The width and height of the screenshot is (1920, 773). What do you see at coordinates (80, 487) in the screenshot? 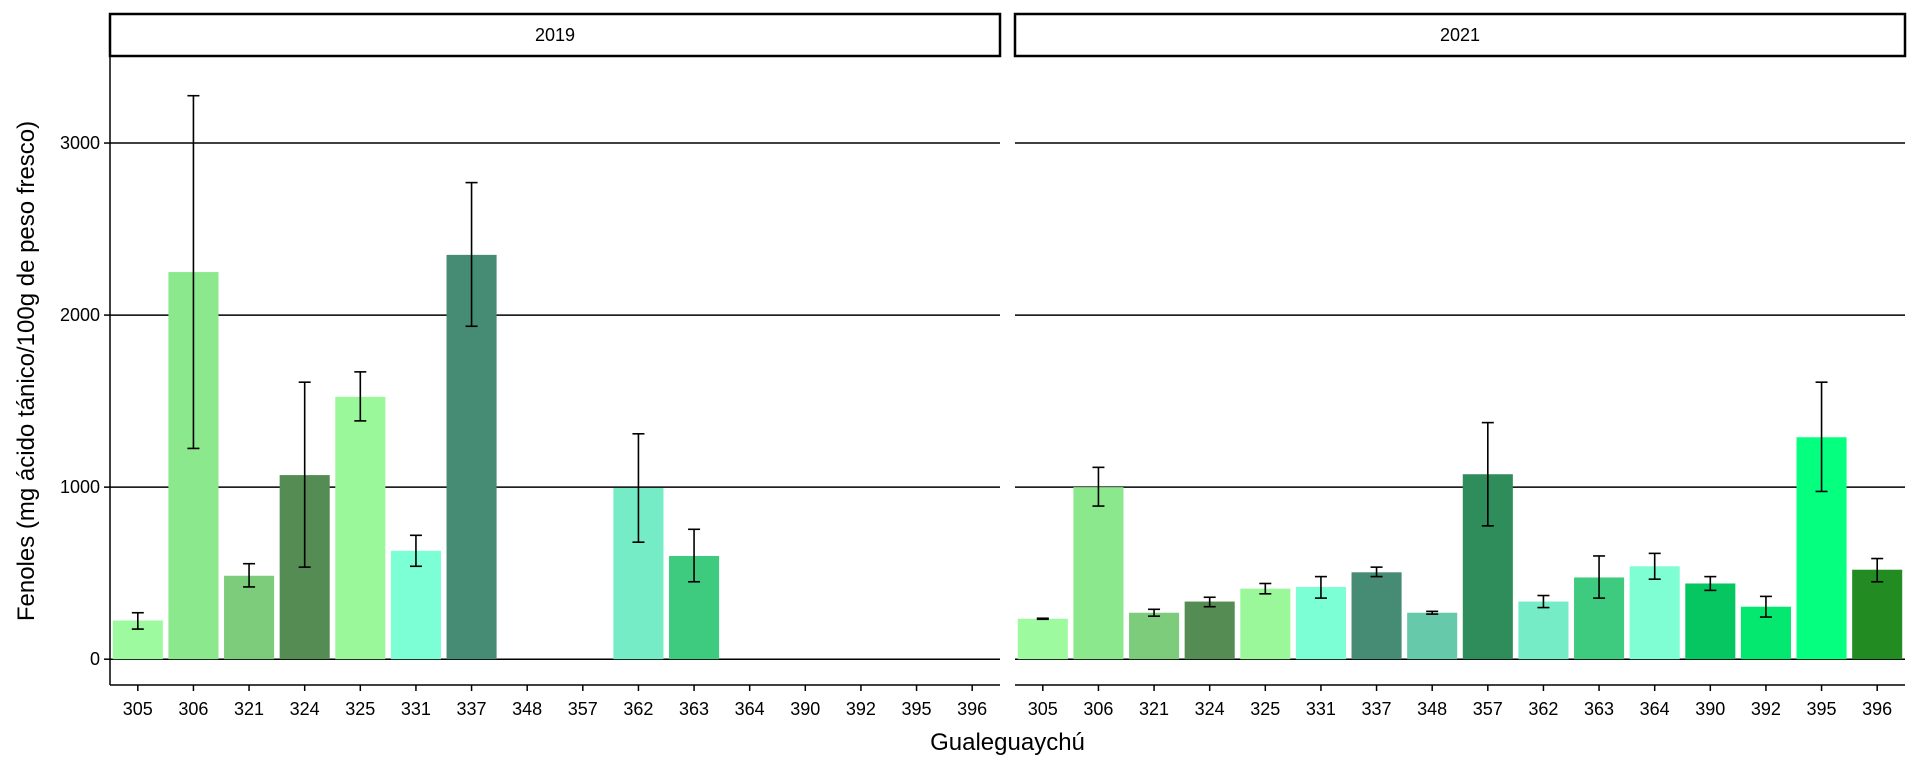
I see `y-tick-label: 1000` at bounding box center [80, 487].